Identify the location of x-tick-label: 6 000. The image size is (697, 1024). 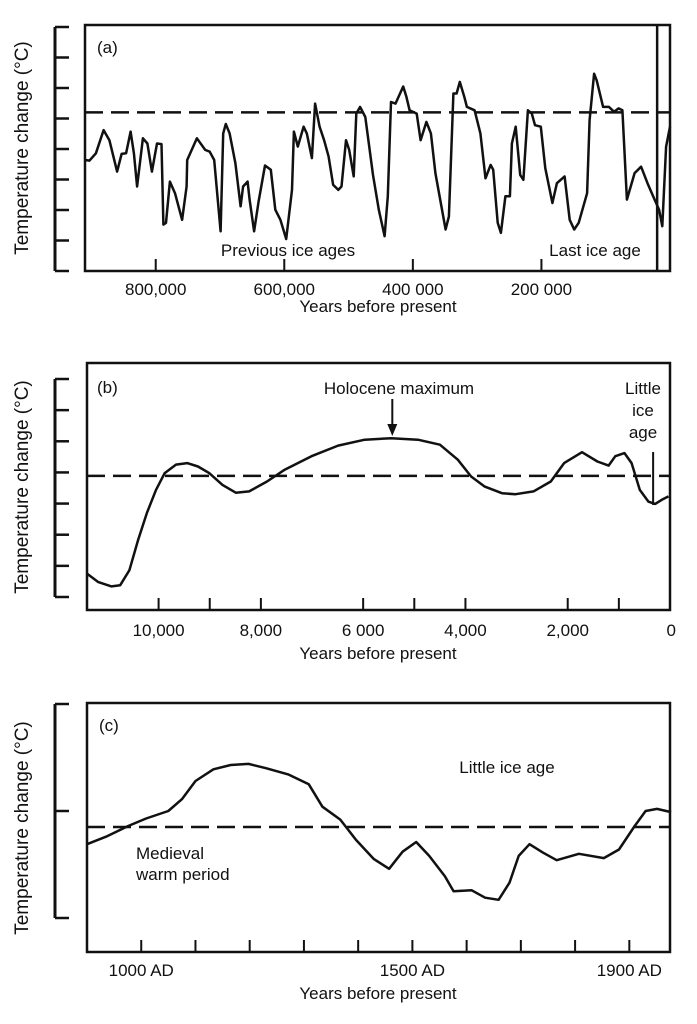
(363, 630).